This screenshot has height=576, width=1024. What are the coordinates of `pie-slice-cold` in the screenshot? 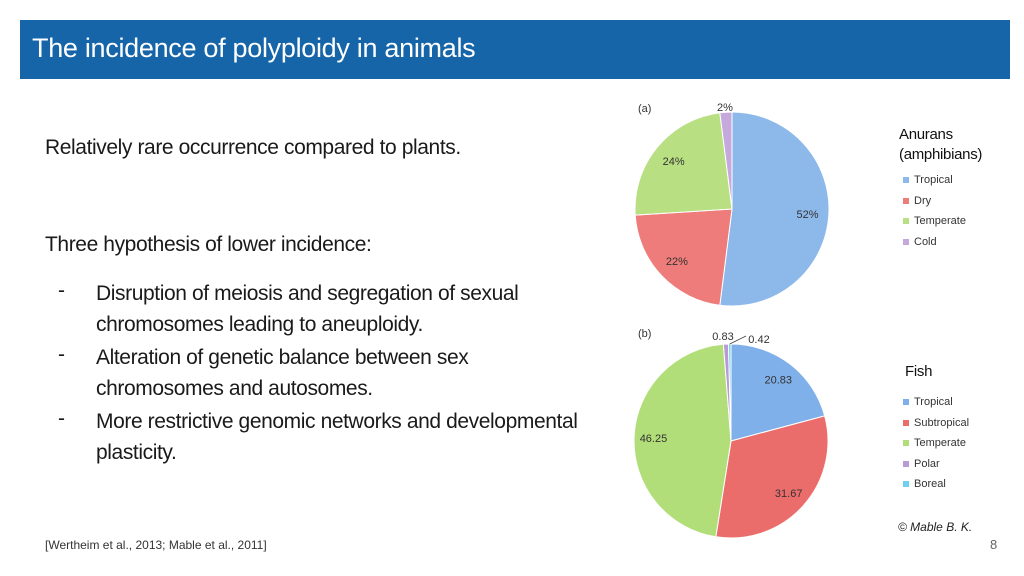 It's located at (726, 160).